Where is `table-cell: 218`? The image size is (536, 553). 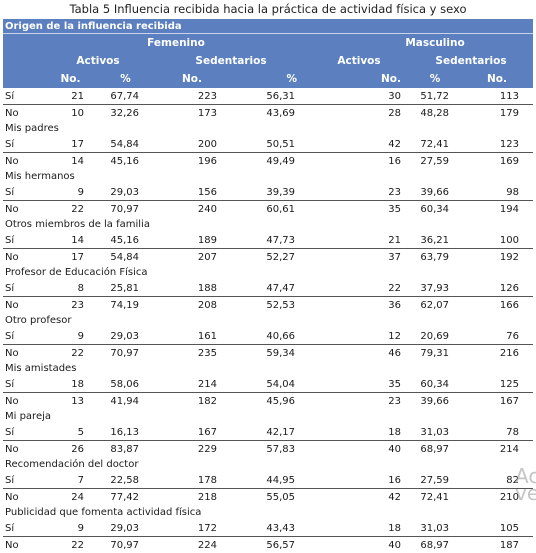 table-cell: 218 is located at coordinates (192, 497).